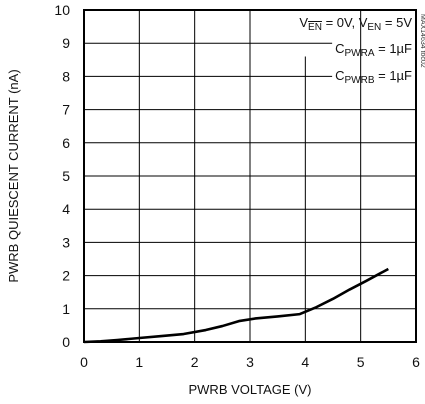 This screenshot has height=404, width=425. I want to click on series-layer, so click(236, 305).